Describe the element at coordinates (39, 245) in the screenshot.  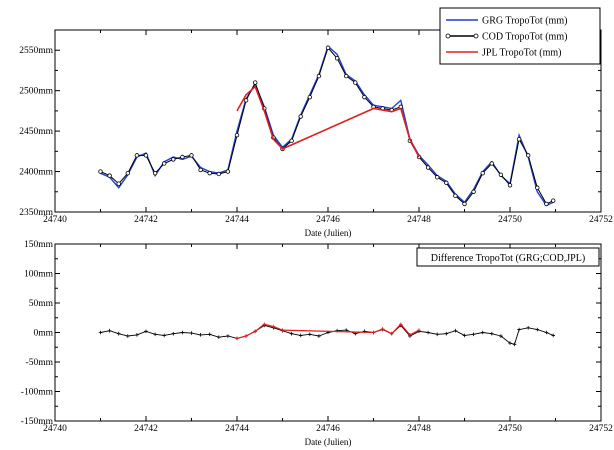
I see `y-tick-label: 150mm` at that location.